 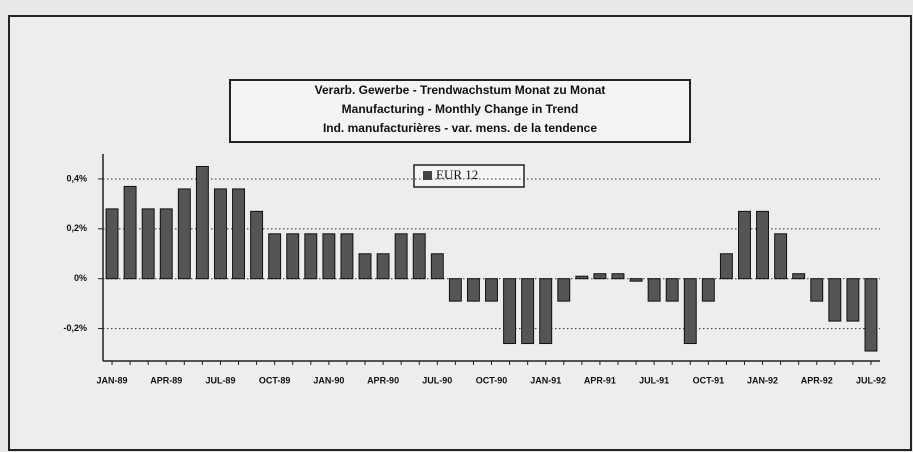 I want to click on legend-box, so click(x=469, y=176).